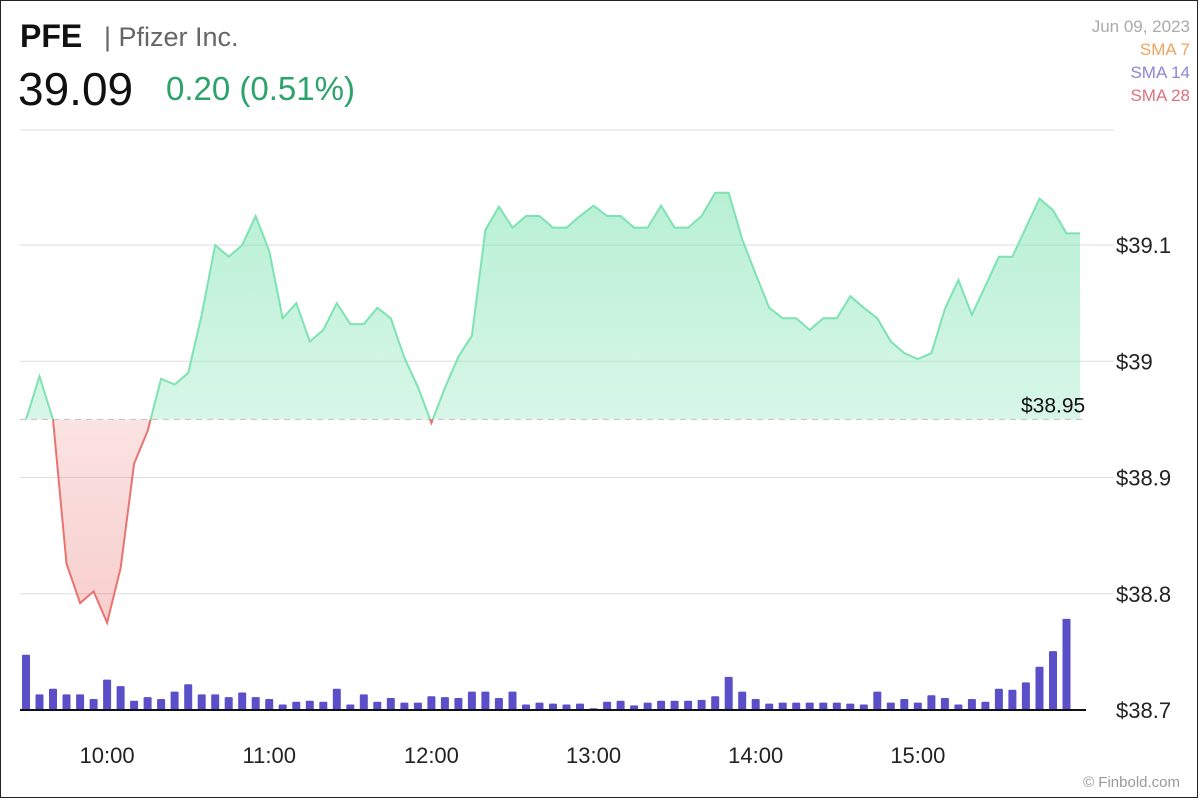 This screenshot has height=800, width=1200. Describe the element at coordinates (51, 36) in the screenshot. I see `ticker-symbol: PFE` at that location.